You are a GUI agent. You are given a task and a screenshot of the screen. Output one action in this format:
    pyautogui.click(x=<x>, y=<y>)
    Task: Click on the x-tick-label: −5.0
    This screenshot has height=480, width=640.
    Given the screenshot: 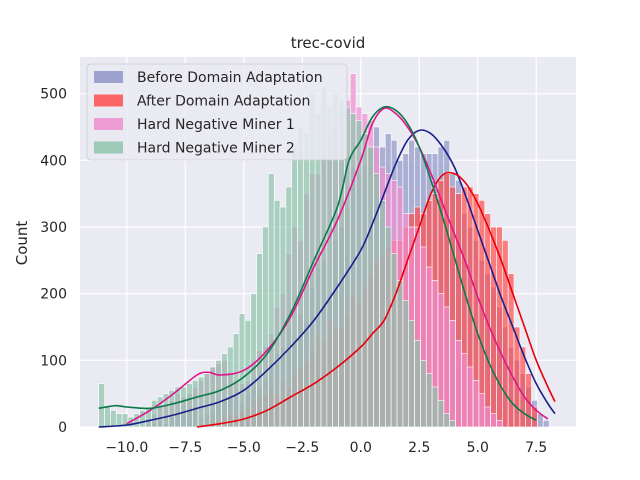 What is the action you would take?
    pyautogui.click(x=244, y=448)
    